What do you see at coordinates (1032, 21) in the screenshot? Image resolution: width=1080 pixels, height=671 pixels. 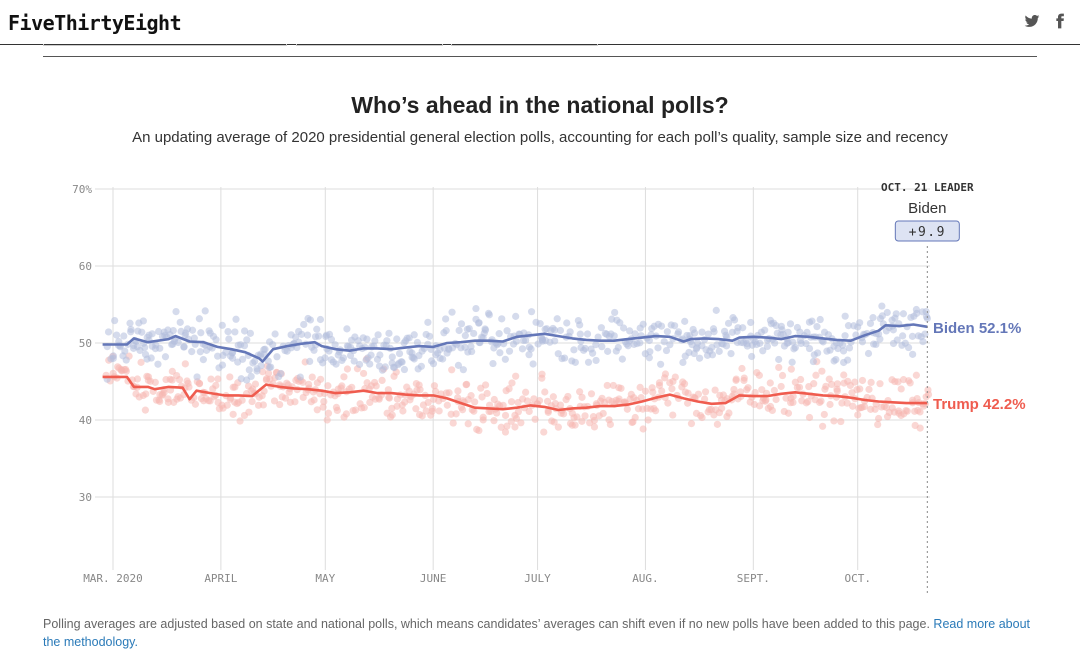 I see `twitter-icon` at bounding box center [1032, 21].